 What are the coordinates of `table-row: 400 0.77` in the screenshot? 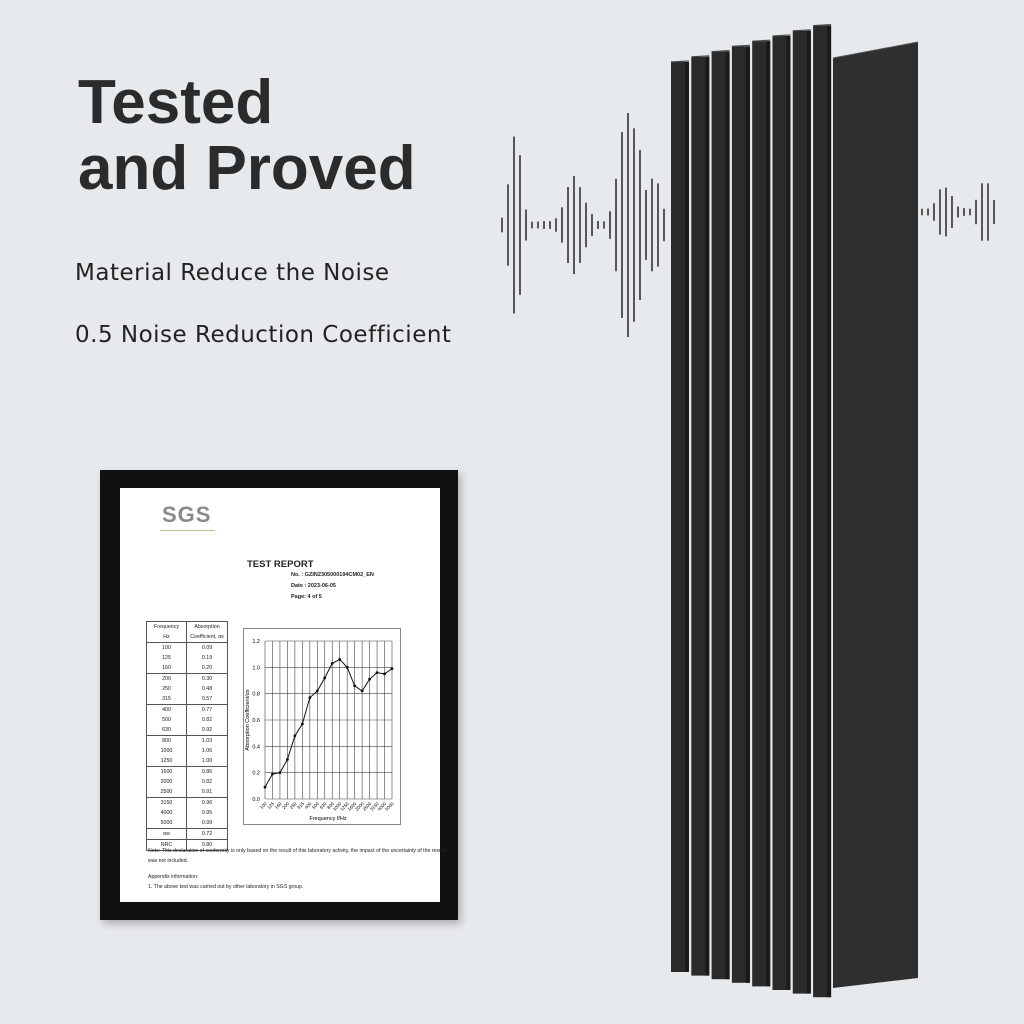 It's located at (187, 709).